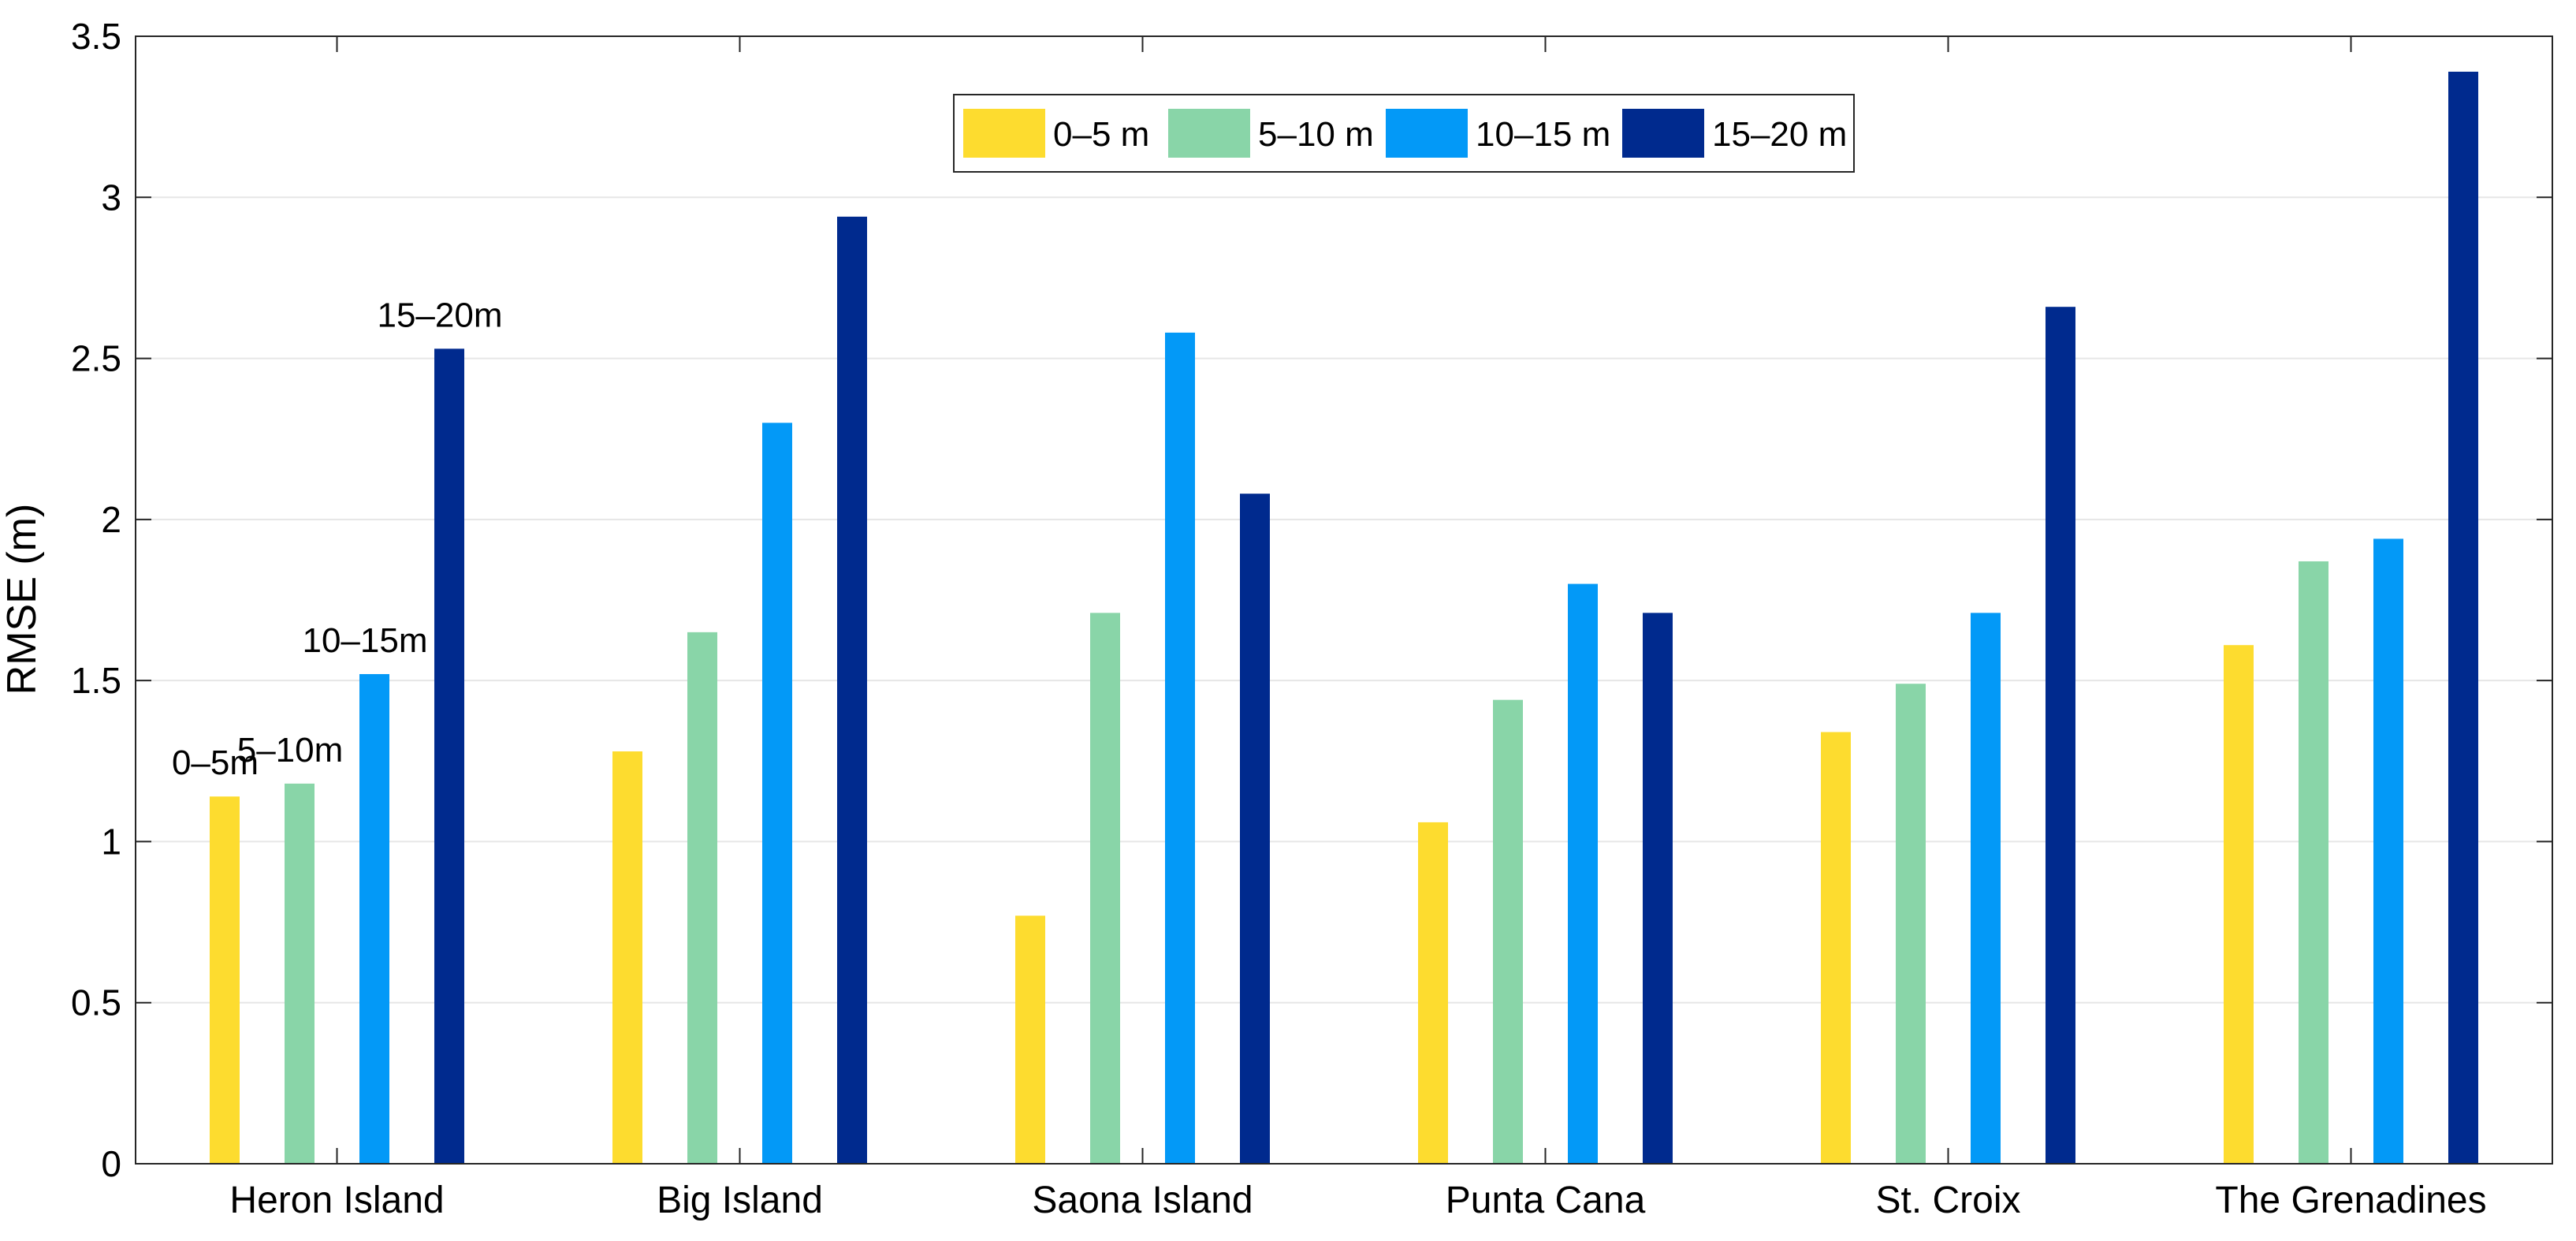 This screenshot has width=2576, height=1241. I want to click on legend-label: 5–10 m, so click(1316, 134).